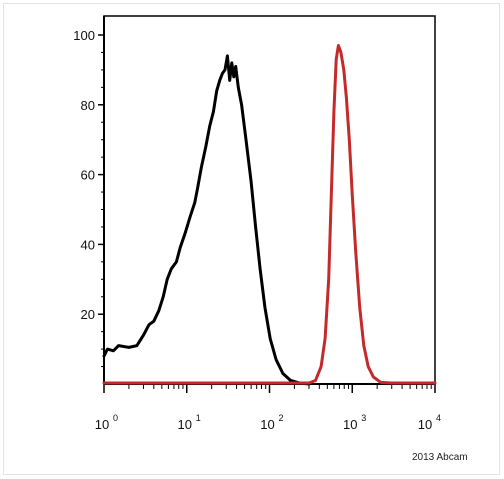 The width and height of the screenshot is (504, 479). Describe the element at coordinates (440, 457) in the screenshot. I see `copyright-label: 2013 Abcam` at that location.